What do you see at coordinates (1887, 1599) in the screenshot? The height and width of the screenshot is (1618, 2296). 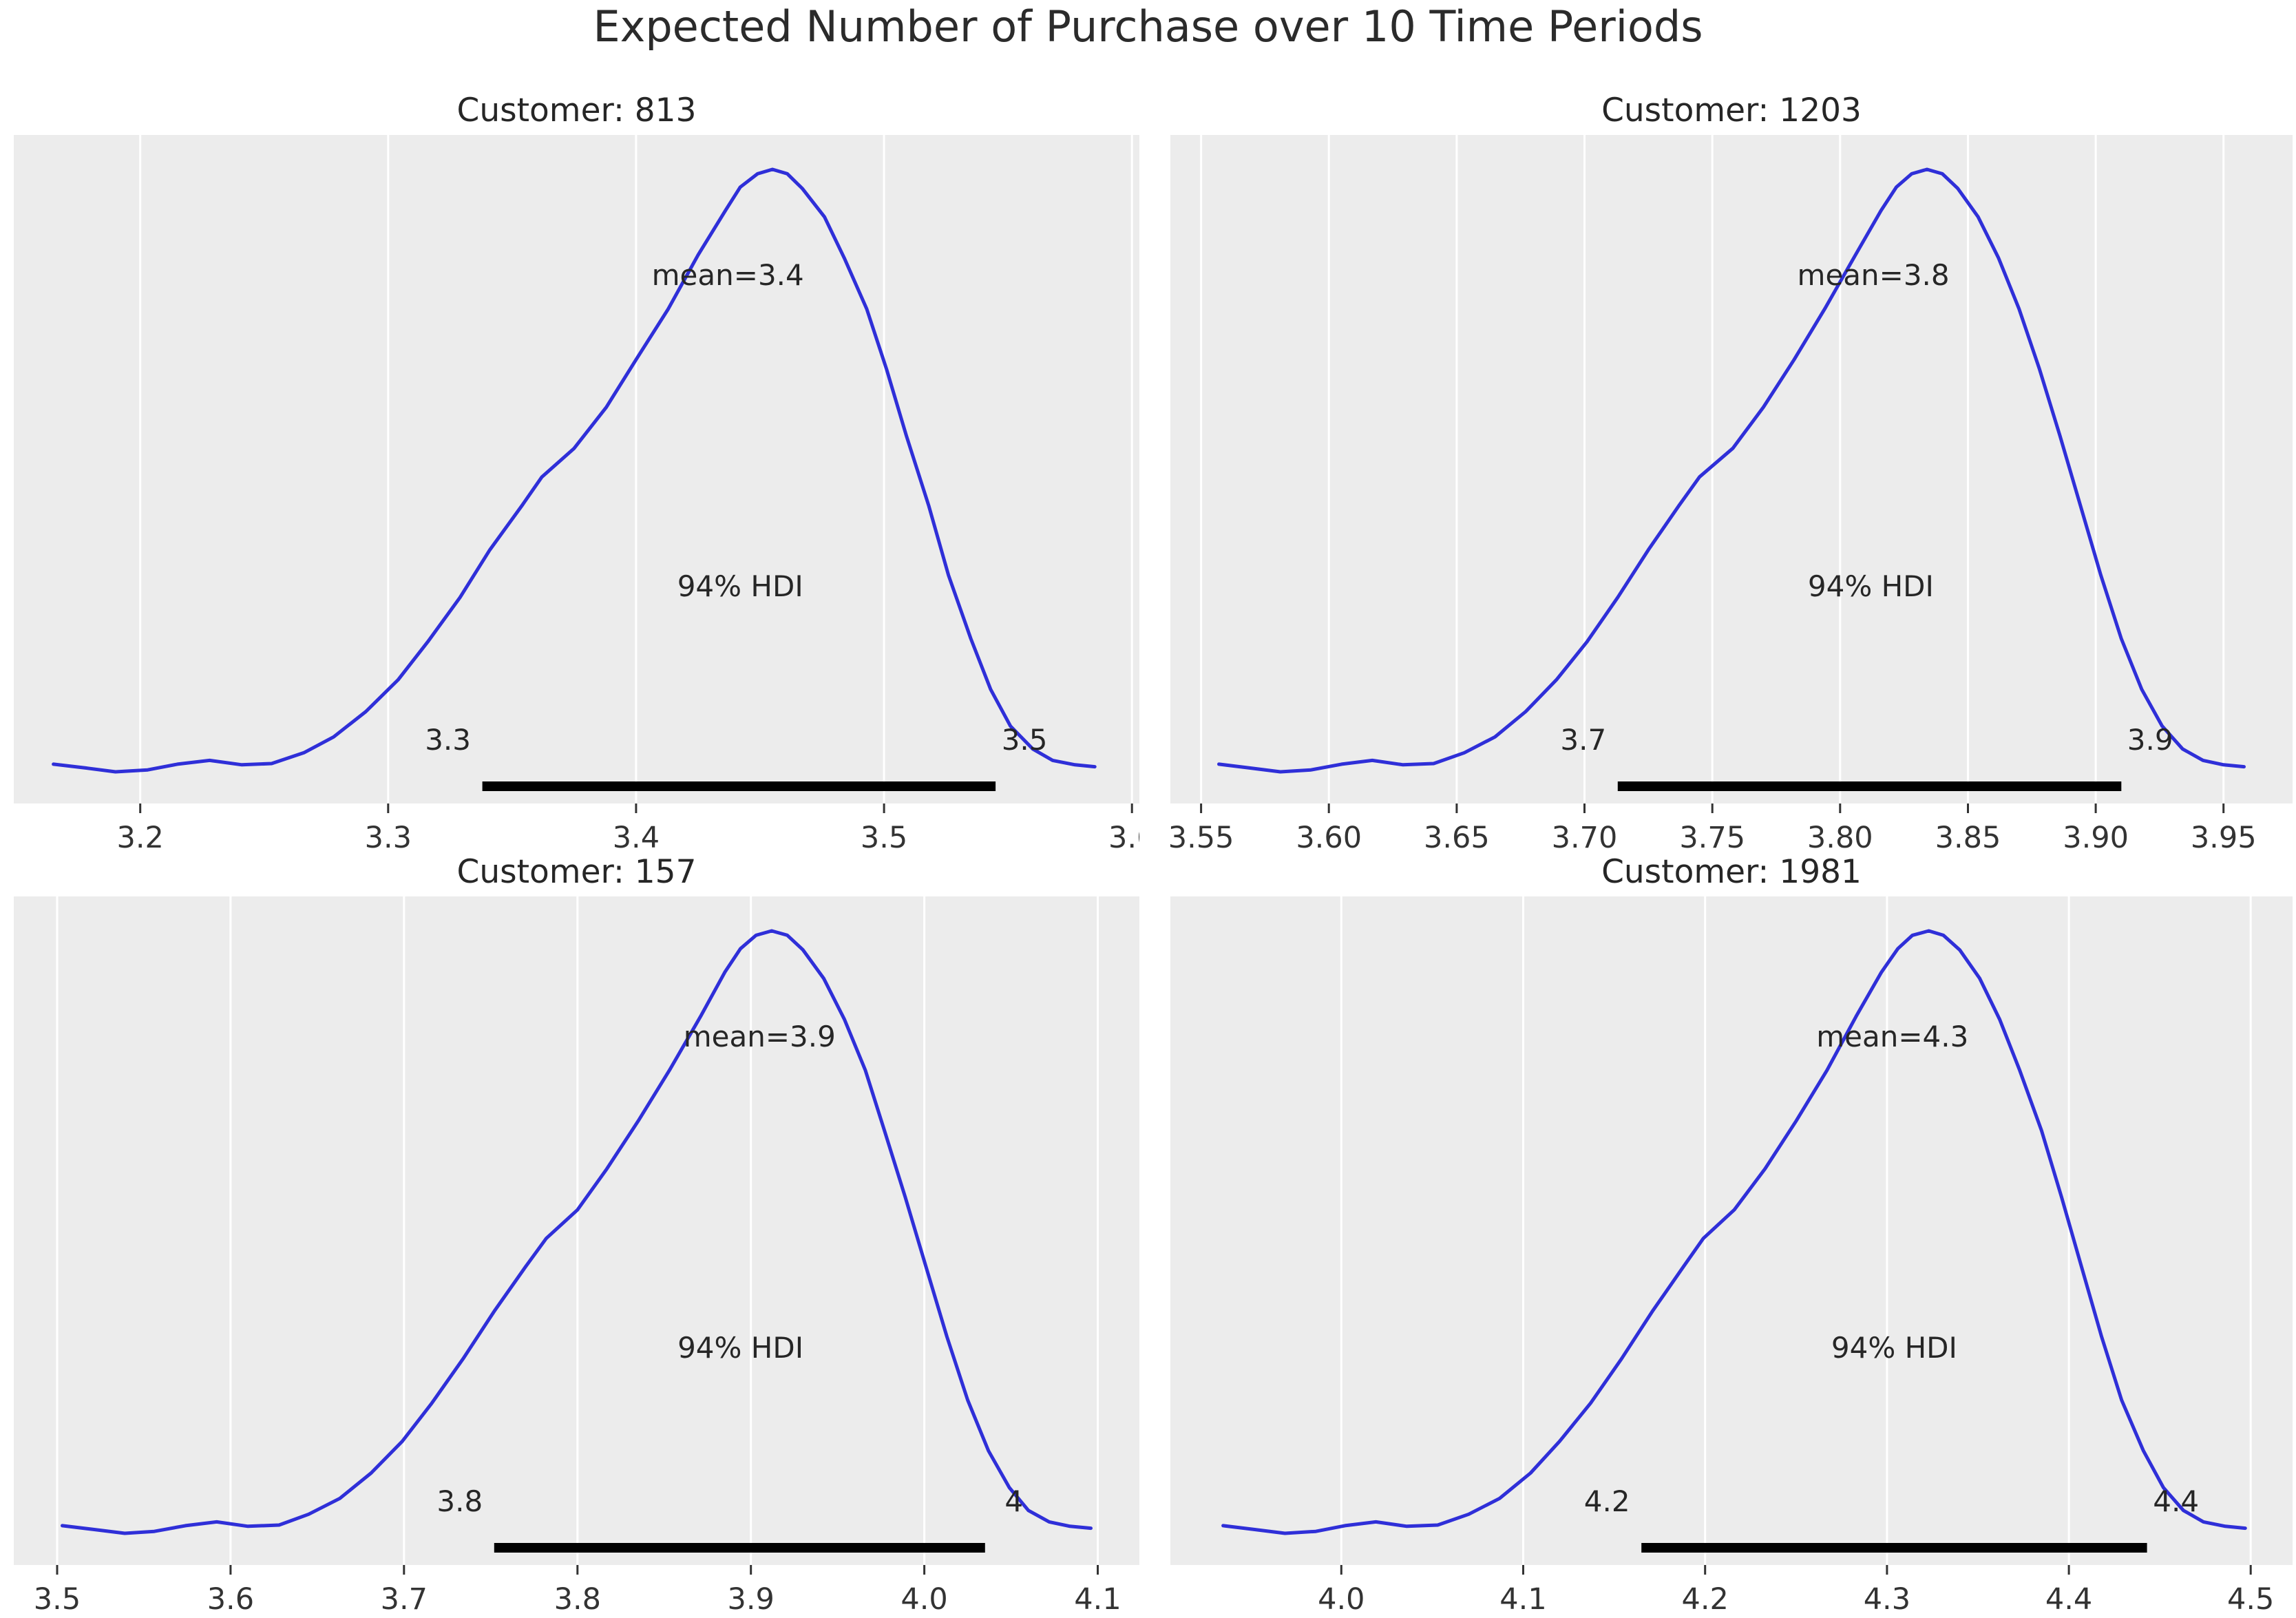 I see `x-tick-label: 4.3` at bounding box center [1887, 1599].